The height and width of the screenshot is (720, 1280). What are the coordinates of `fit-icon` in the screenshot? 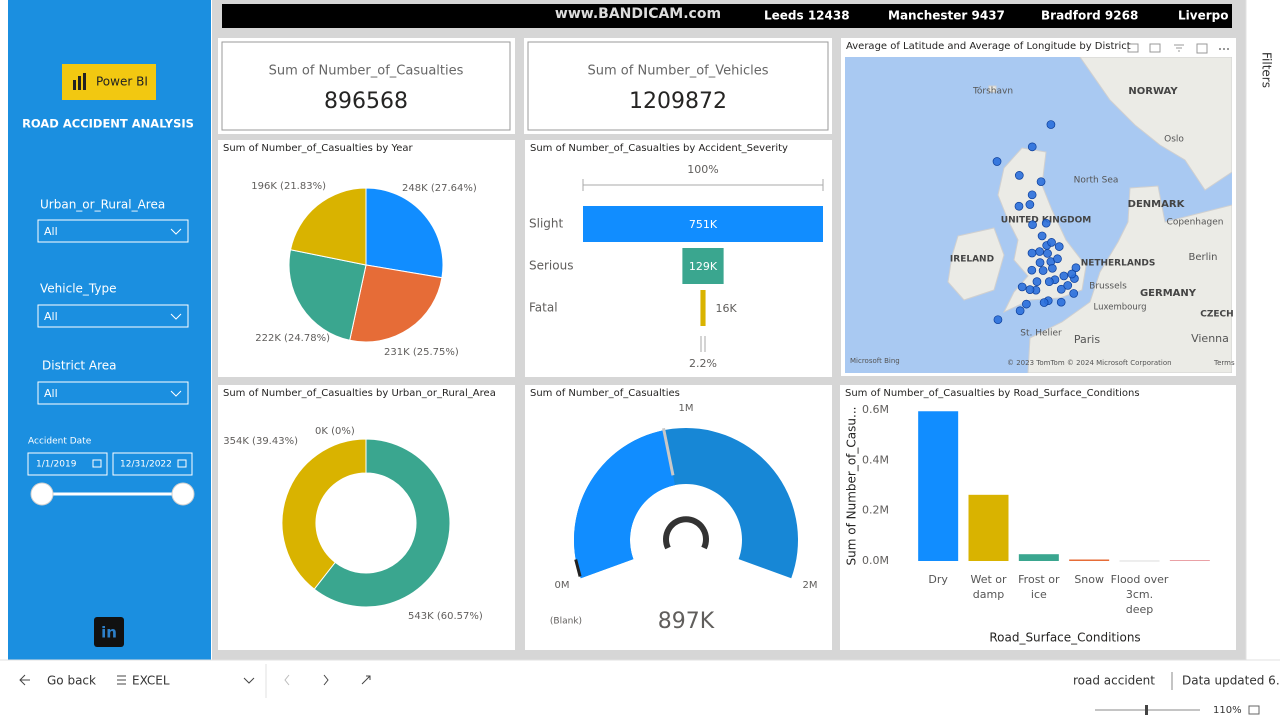 It's located at (1254, 710).